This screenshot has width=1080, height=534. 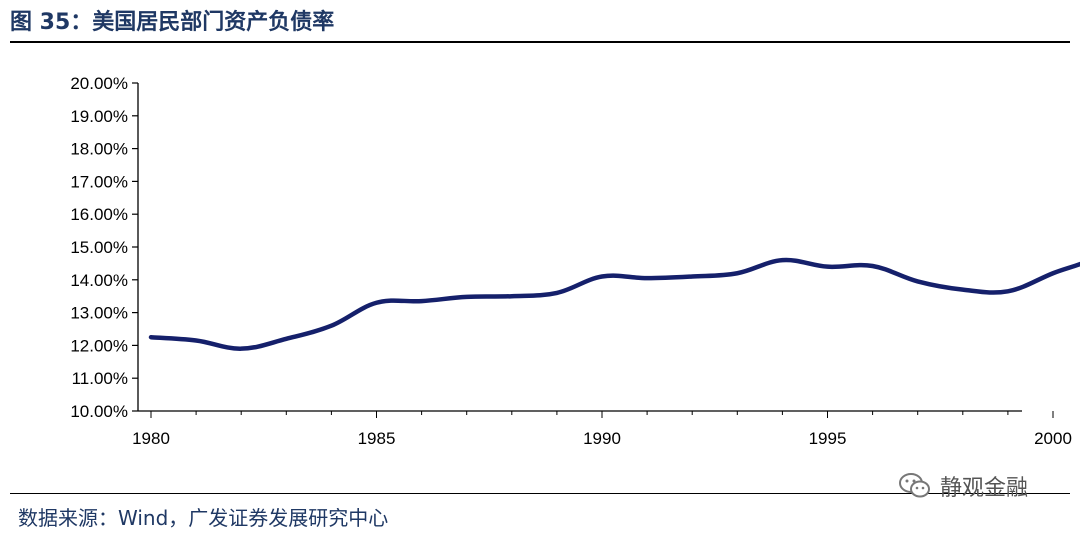 I want to click on y-tick-label: 16.00%, so click(x=99, y=214).